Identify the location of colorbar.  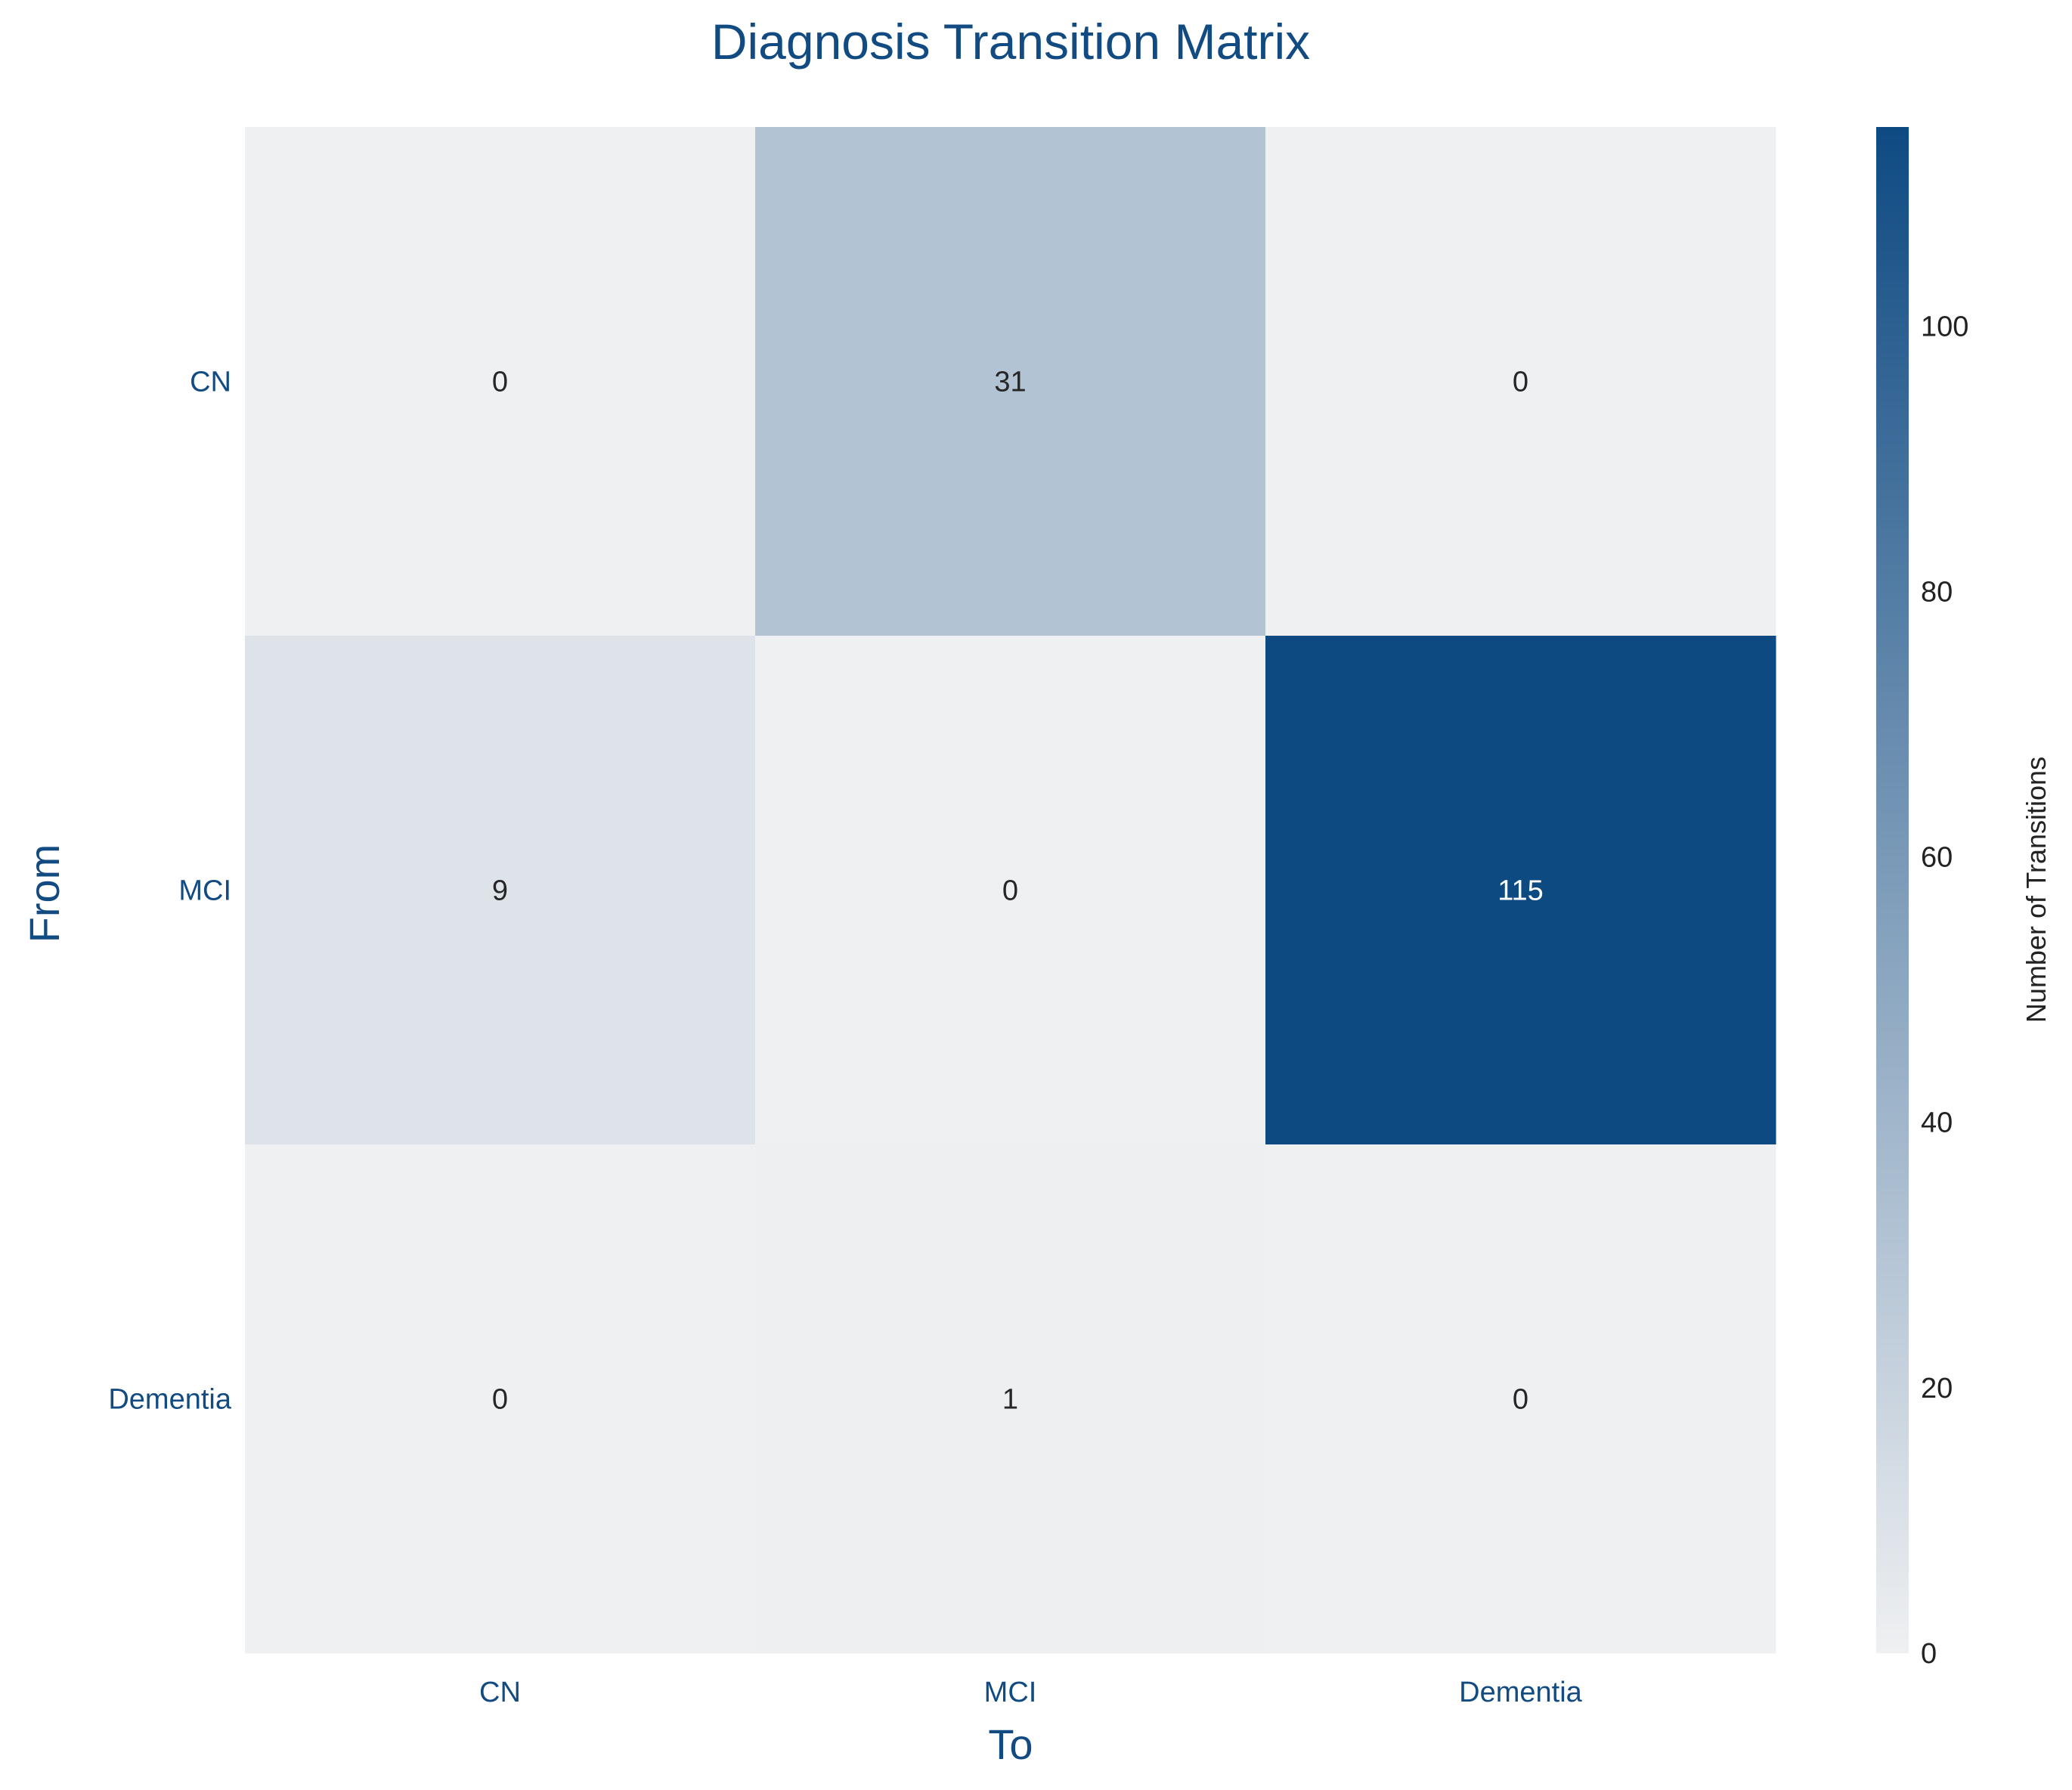
(1892, 890).